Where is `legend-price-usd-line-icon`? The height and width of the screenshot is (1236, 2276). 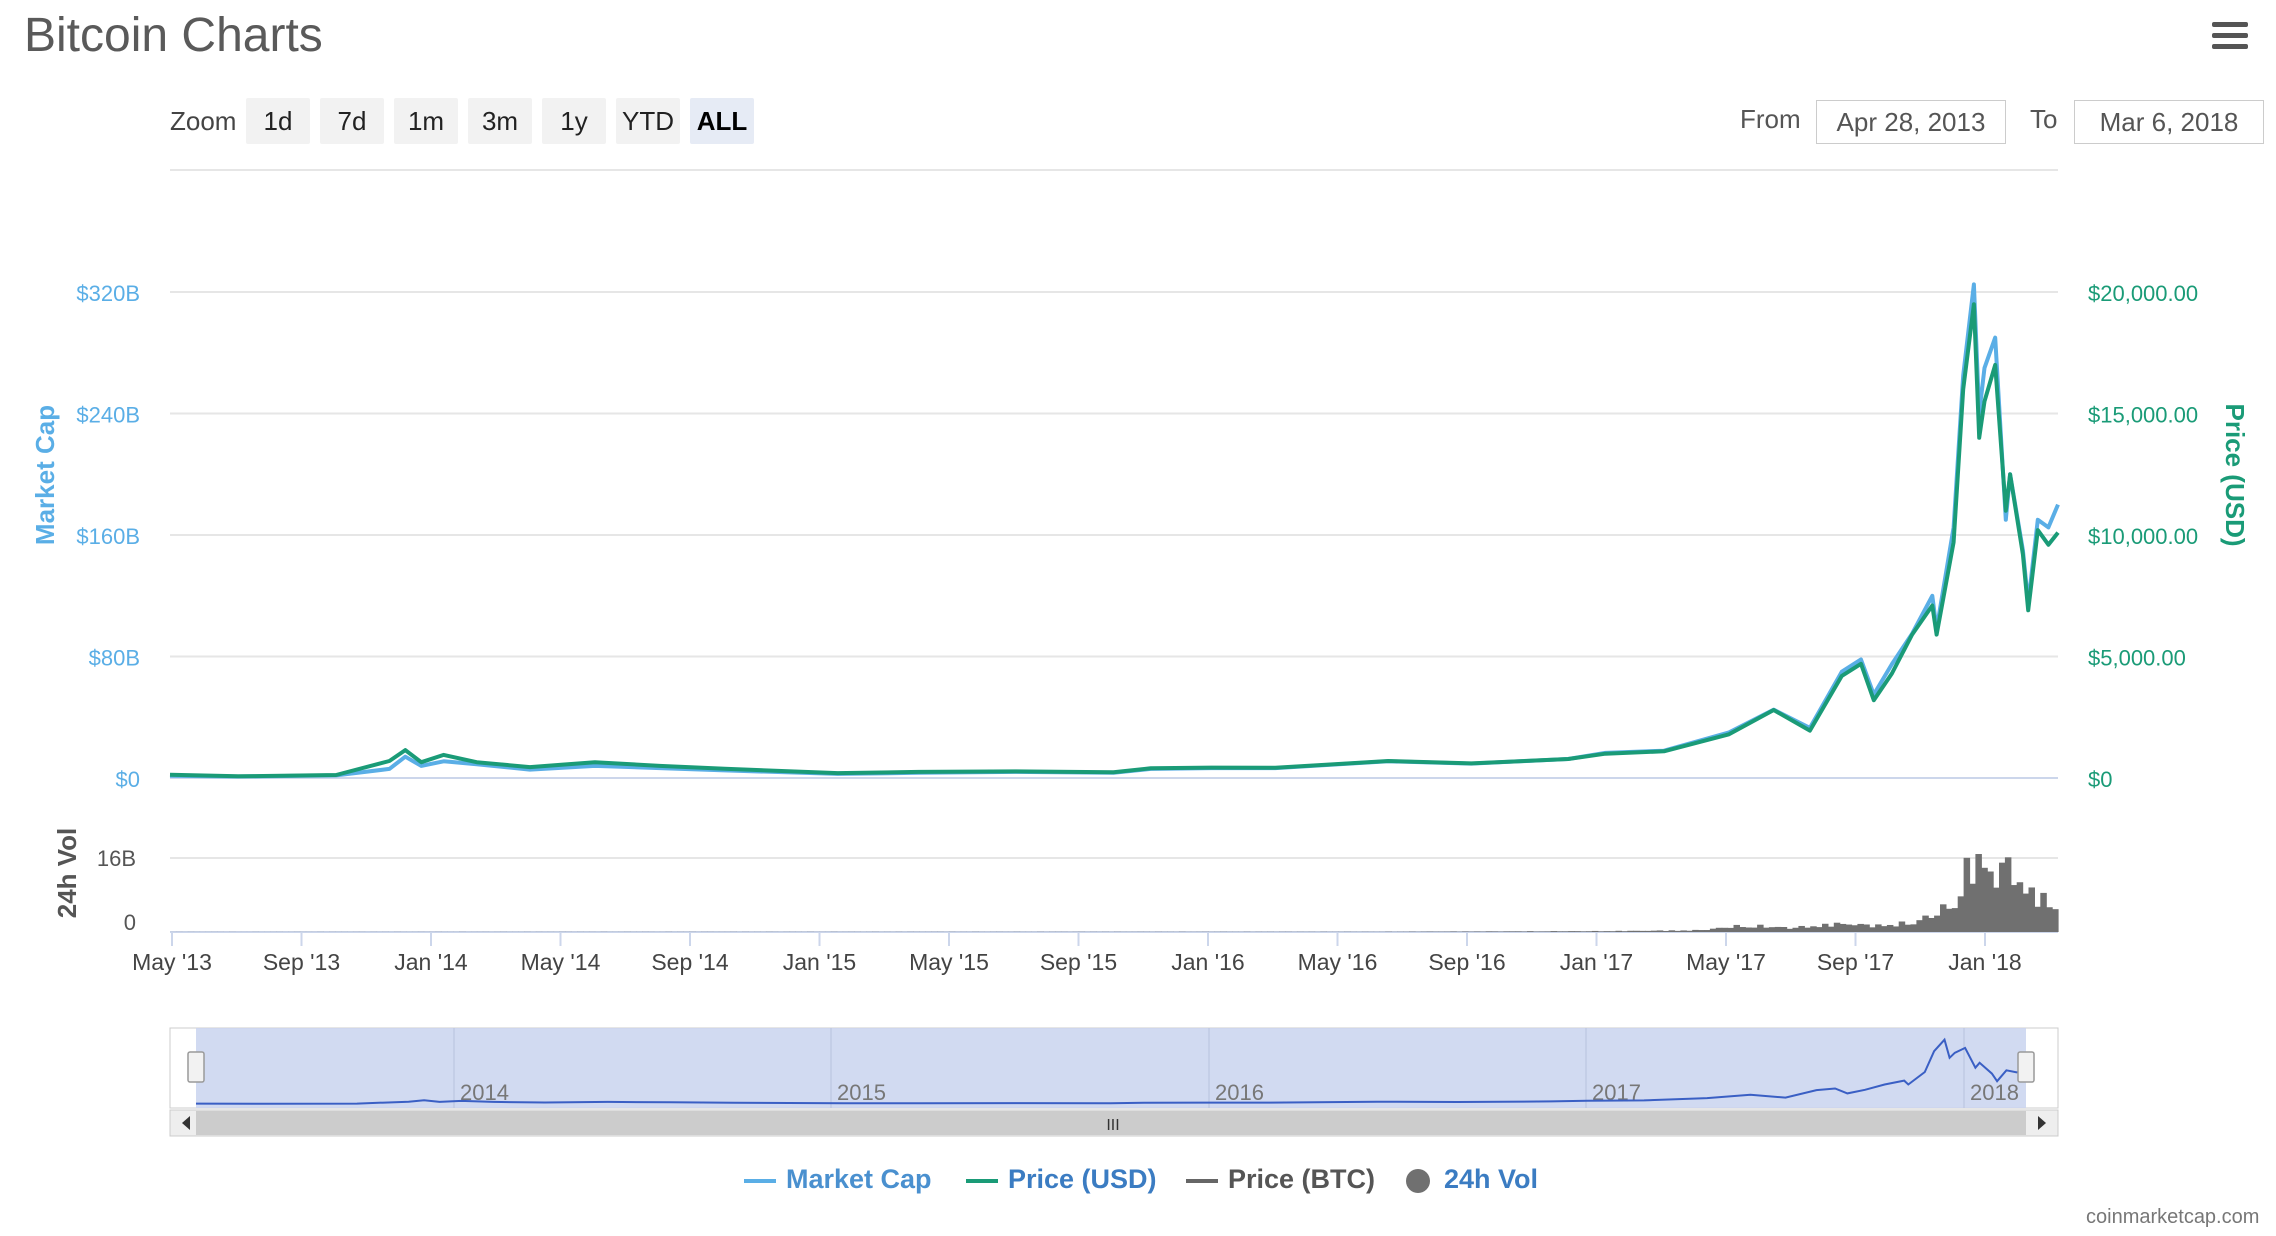
legend-price-usd-line-icon is located at coordinates (982, 1180).